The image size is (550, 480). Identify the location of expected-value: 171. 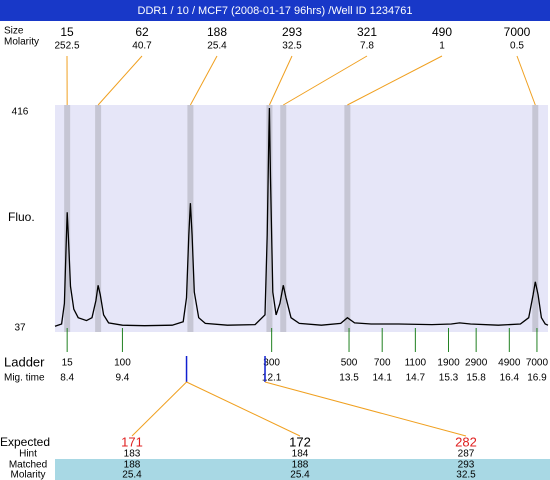
(132, 441).